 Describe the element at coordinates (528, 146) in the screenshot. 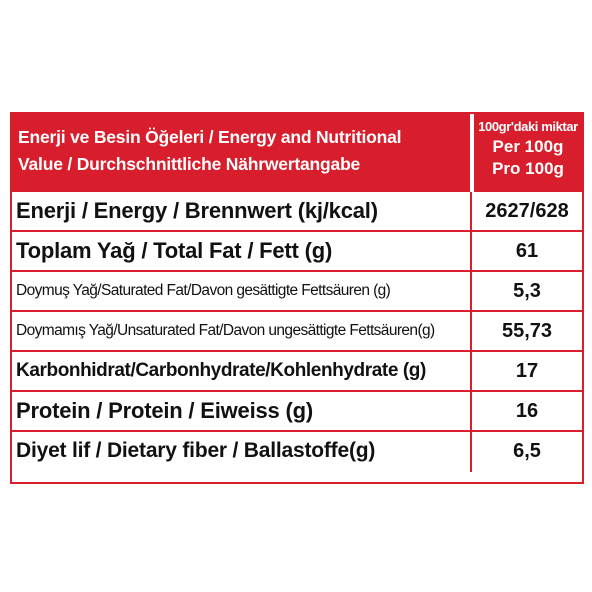

I see `header-per-en: Per 100g` at that location.